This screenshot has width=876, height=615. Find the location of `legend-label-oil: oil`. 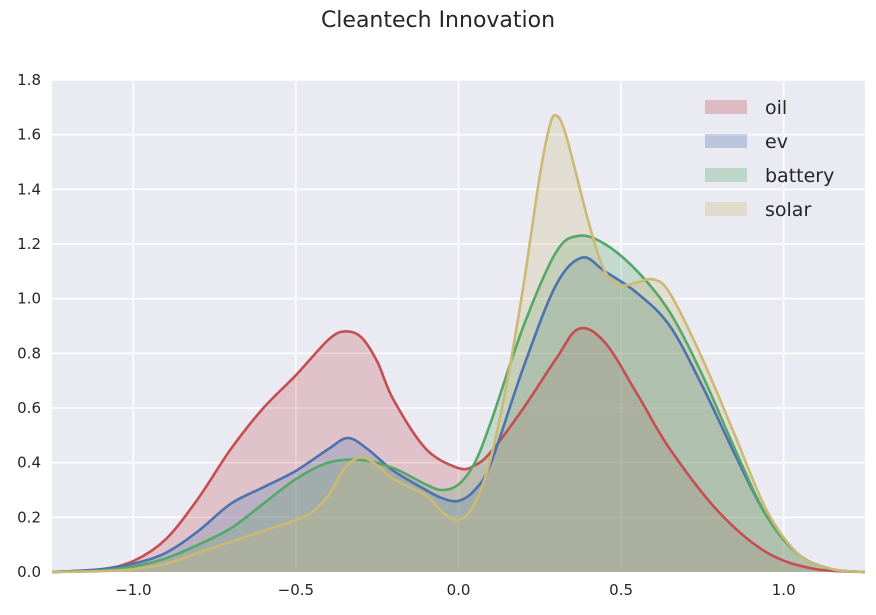

legend-label-oil: oil is located at coordinates (776, 108).